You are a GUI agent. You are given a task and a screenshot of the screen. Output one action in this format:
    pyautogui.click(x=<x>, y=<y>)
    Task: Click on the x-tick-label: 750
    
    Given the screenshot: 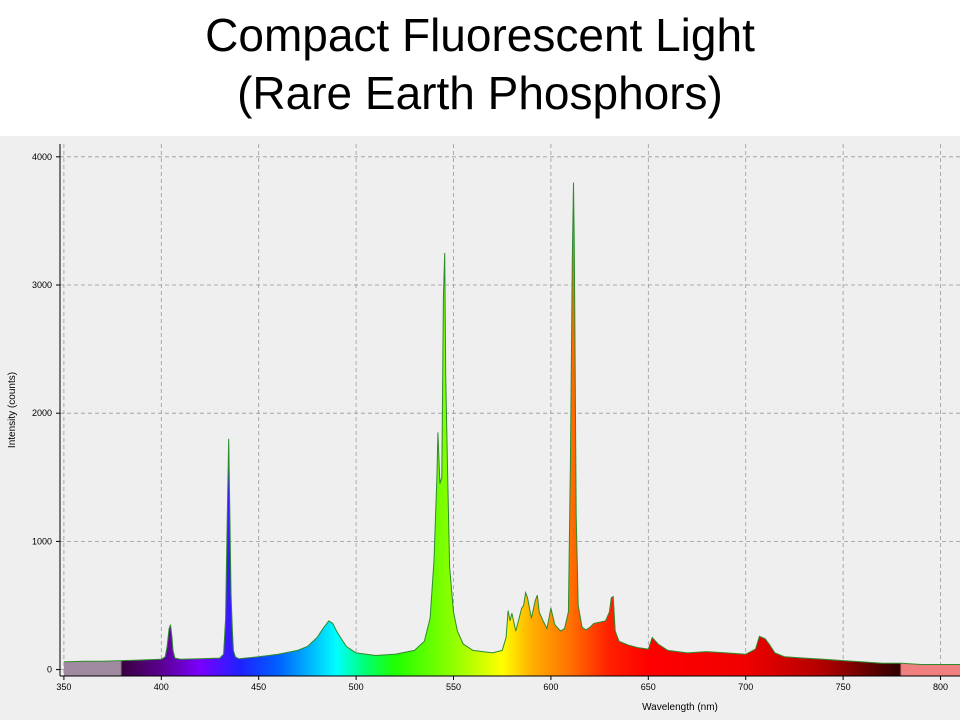 What is the action you would take?
    pyautogui.click(x=843, y=687)
    